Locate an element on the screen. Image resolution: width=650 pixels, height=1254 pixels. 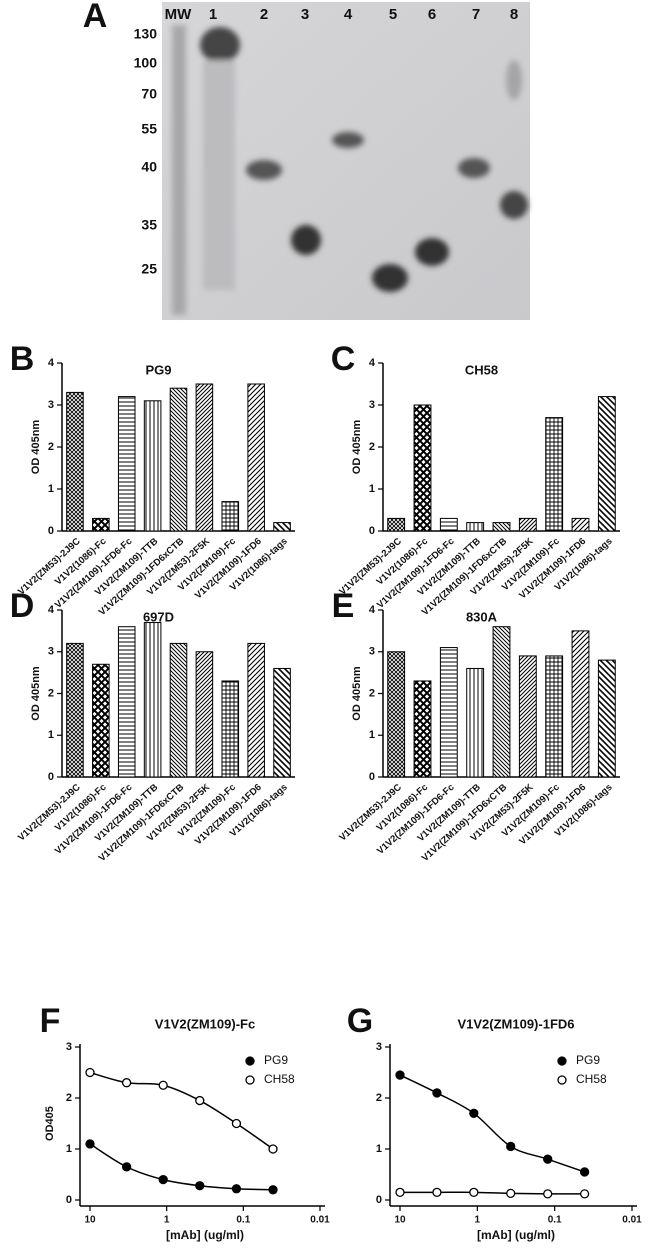
chart-title: V1V2(ZM109)-1FD6 is located at coordinates (515, 1023).